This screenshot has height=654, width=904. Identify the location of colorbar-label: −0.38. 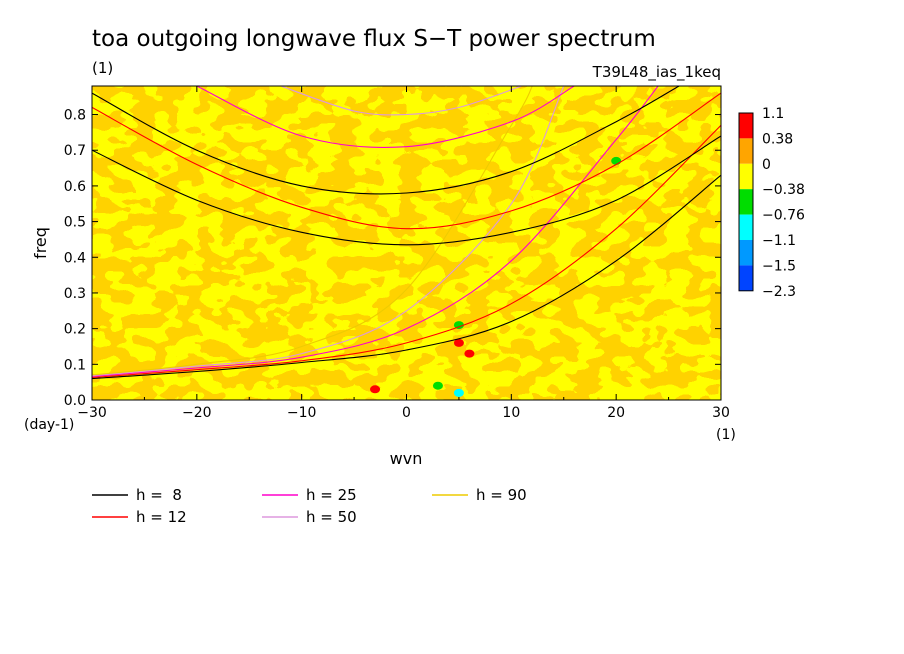
(783, 190).